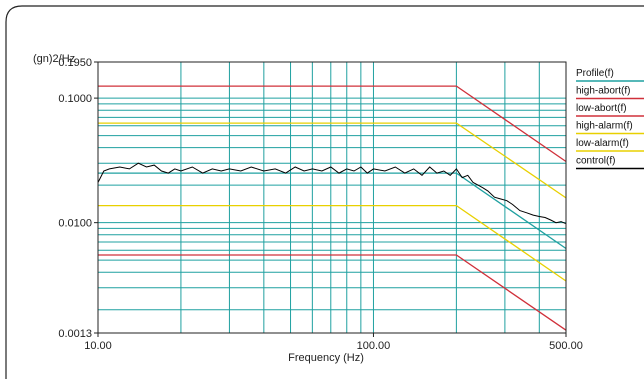 The width and height of the screenshot is (644, 379). I want to click on series-line-high-abort-f, so click(332, 124).